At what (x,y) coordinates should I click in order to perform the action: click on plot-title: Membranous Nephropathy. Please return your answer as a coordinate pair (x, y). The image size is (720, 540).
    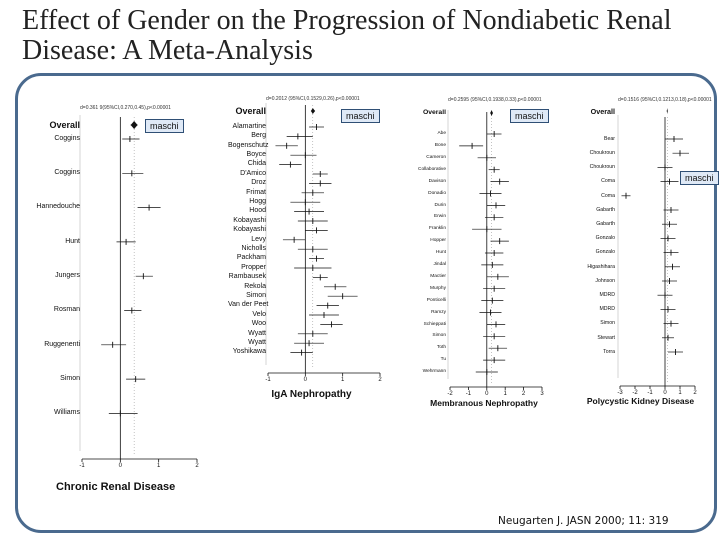
    Looking at the image, I should click on (484, 403).